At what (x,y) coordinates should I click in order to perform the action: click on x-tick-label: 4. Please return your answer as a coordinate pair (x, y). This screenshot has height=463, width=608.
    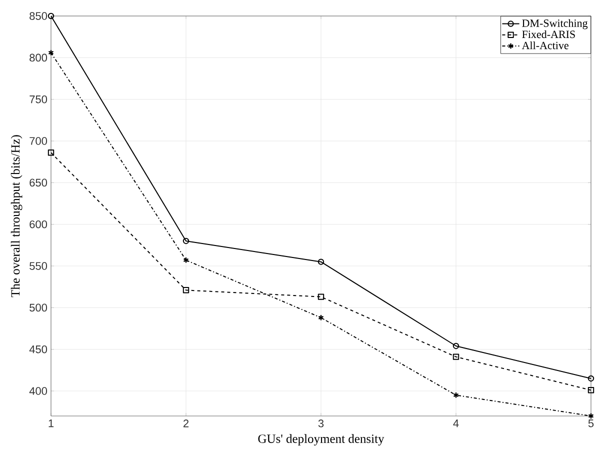
    Looking at the image, I should click on (456, 424).